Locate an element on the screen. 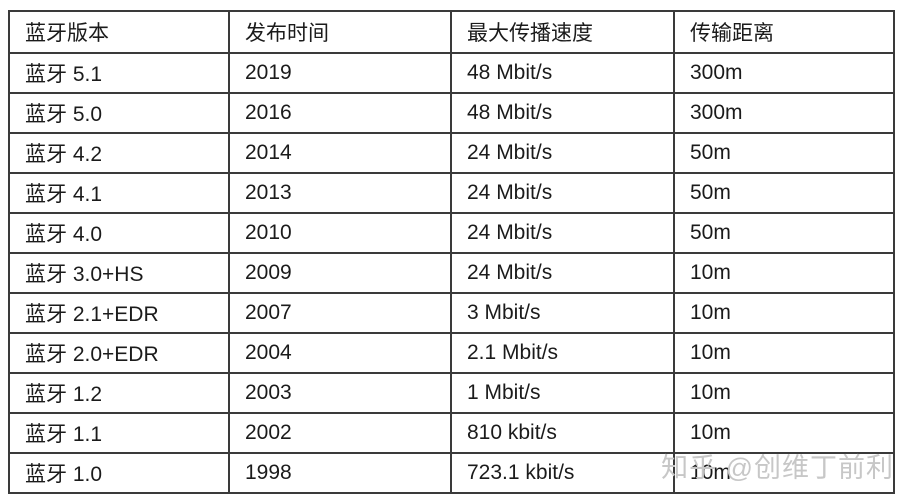 This screenshot has width=900, height=500. table-header-row: 蓝牙版本 发布时间 最大传播速度 传输距离 is located at coordinates (451, 32).